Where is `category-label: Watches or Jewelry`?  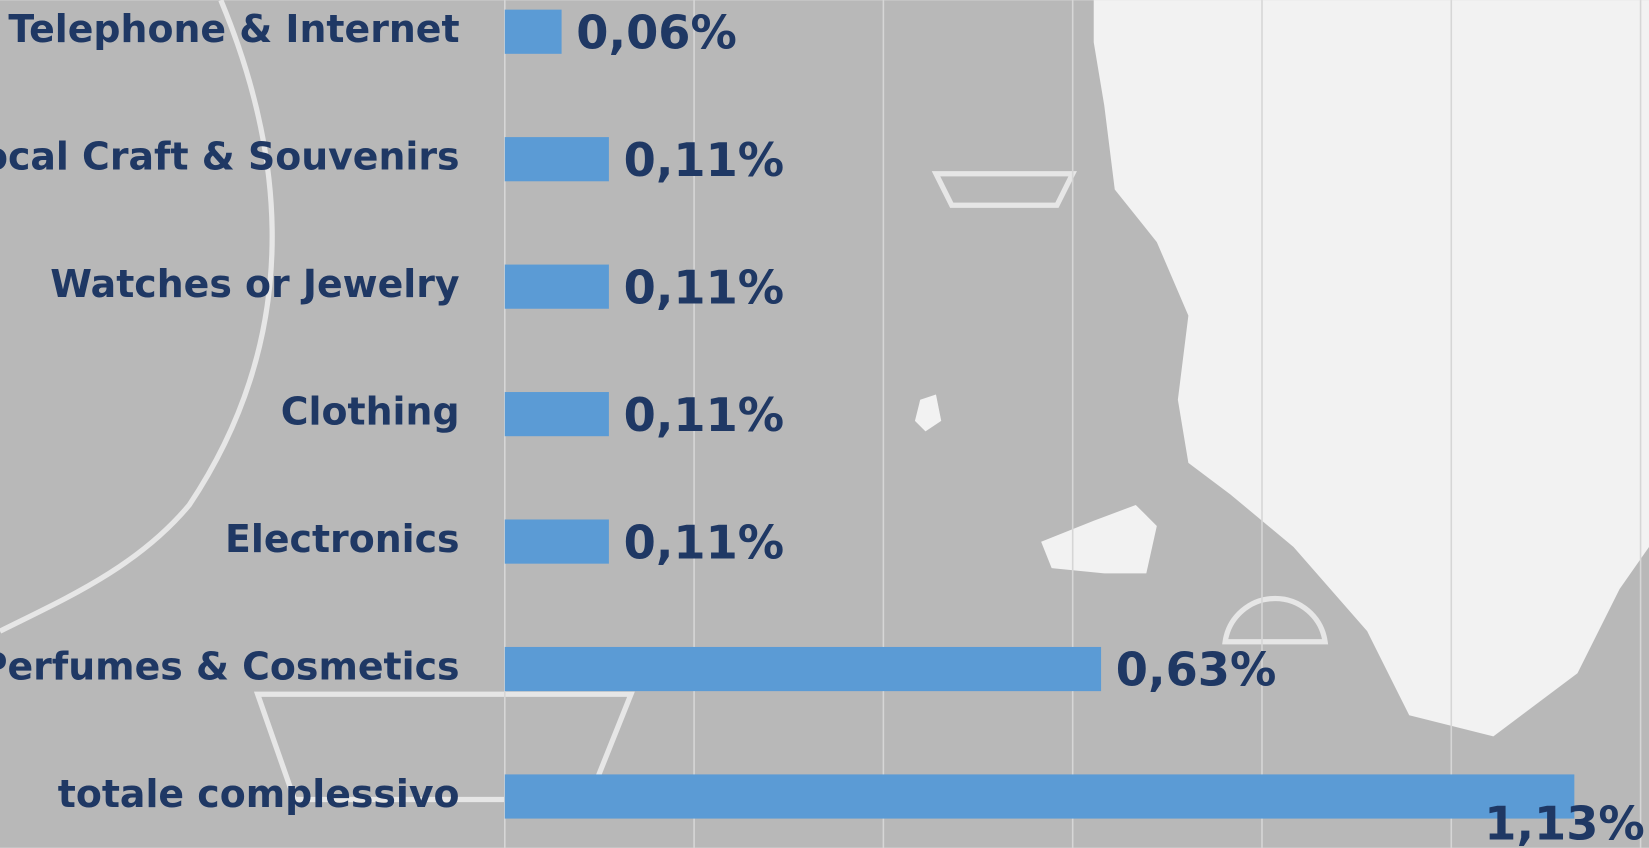 category-label: Watches or Jewelry is located at coordinates (254, 284).